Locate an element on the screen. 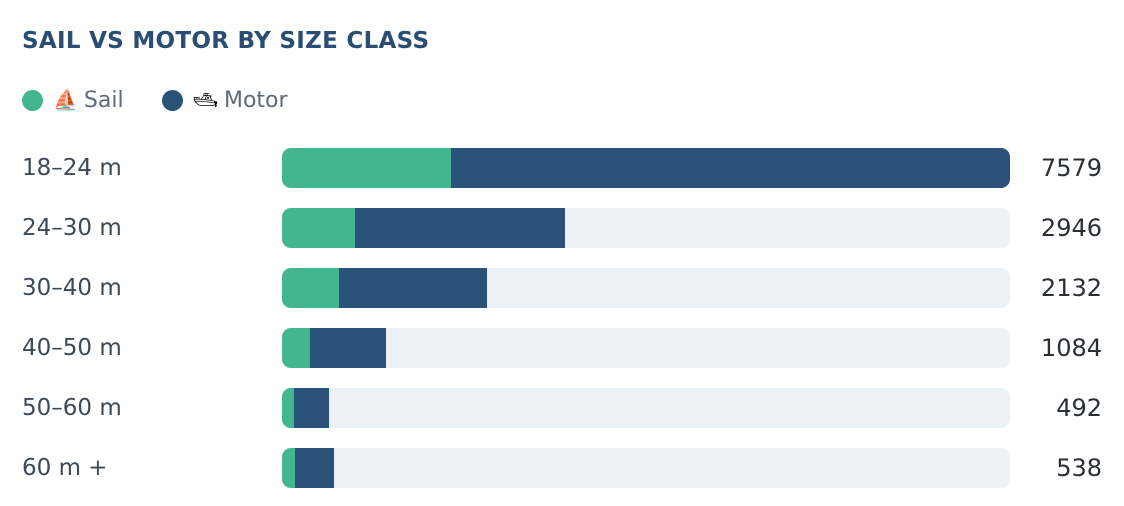  category-label: 50–60 m is located at coordinates (72, 408).